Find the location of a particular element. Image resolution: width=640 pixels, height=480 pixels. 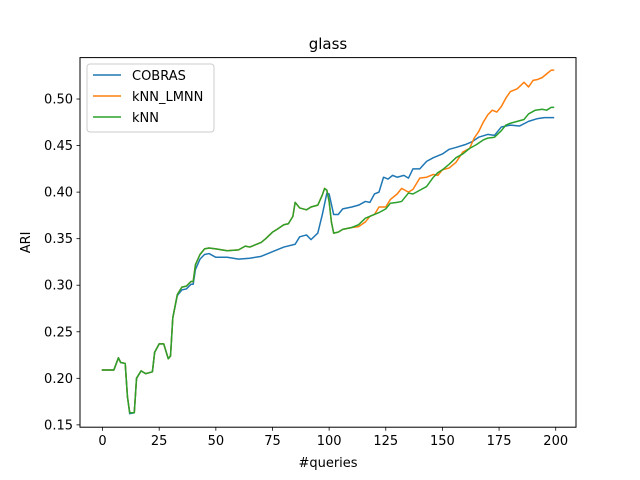

y-axis-title: ARI is located at coordinates (26, 243).